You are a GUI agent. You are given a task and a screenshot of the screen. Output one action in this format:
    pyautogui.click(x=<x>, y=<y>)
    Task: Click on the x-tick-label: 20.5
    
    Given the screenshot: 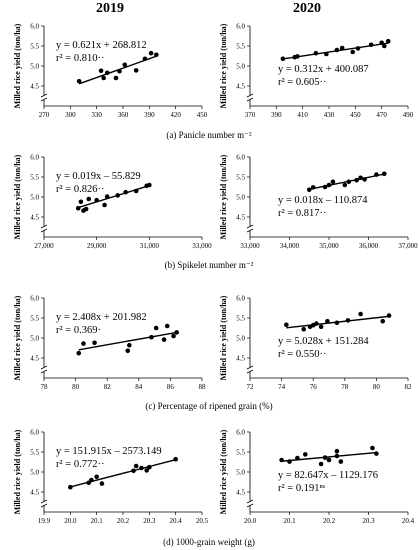 What is the action you would take?
    pyautogui.click(x=202, y=521)
    